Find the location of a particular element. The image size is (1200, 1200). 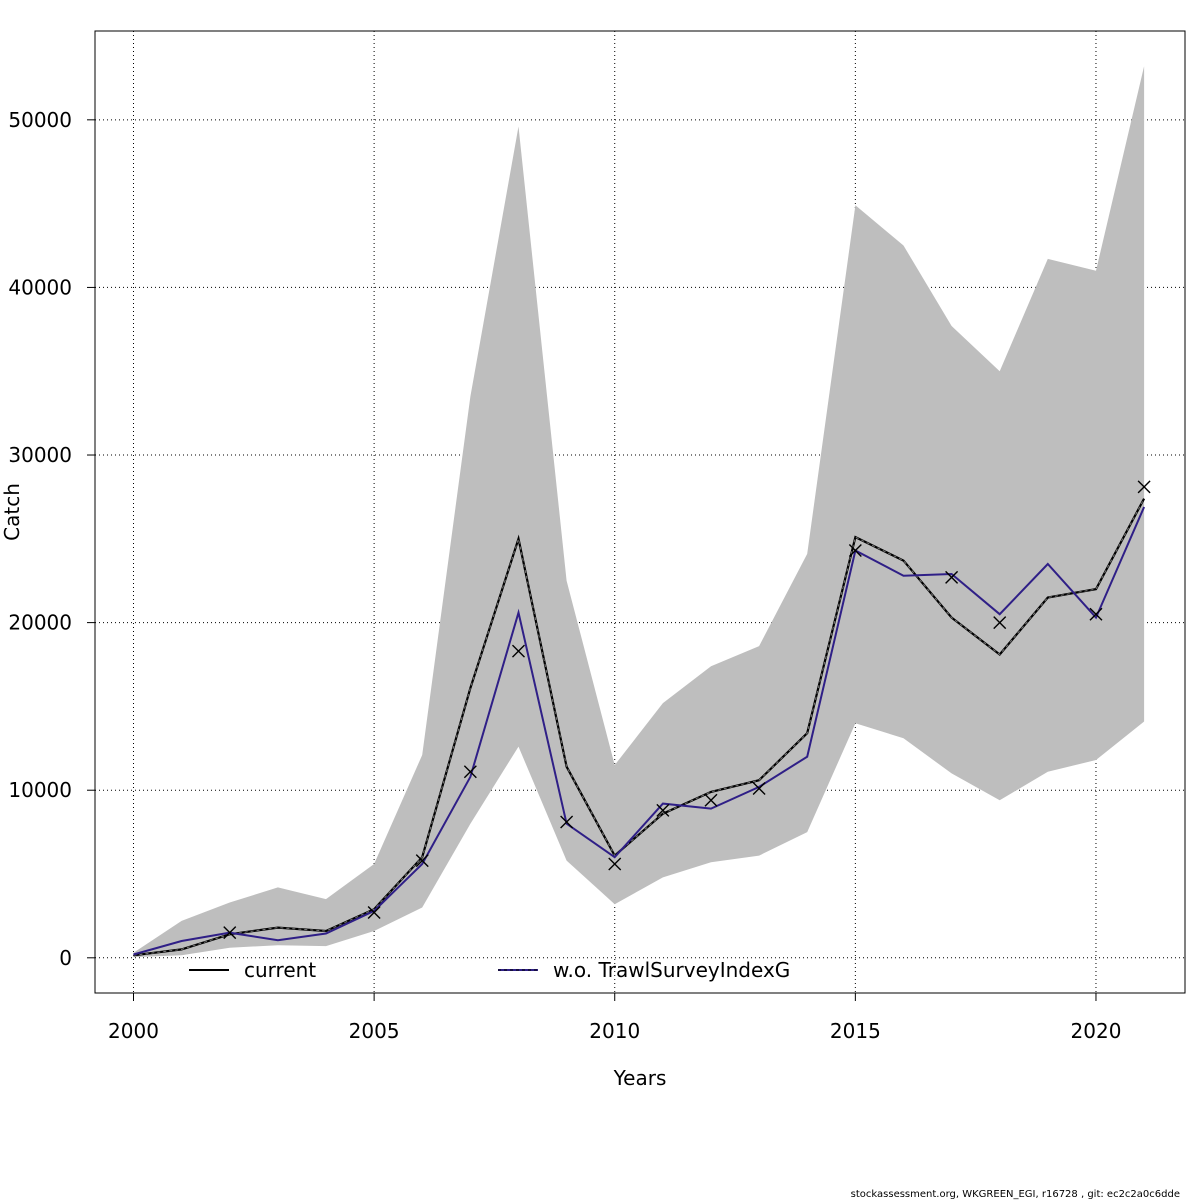

observation-marker-2011 is located at coordinates (663, 810).